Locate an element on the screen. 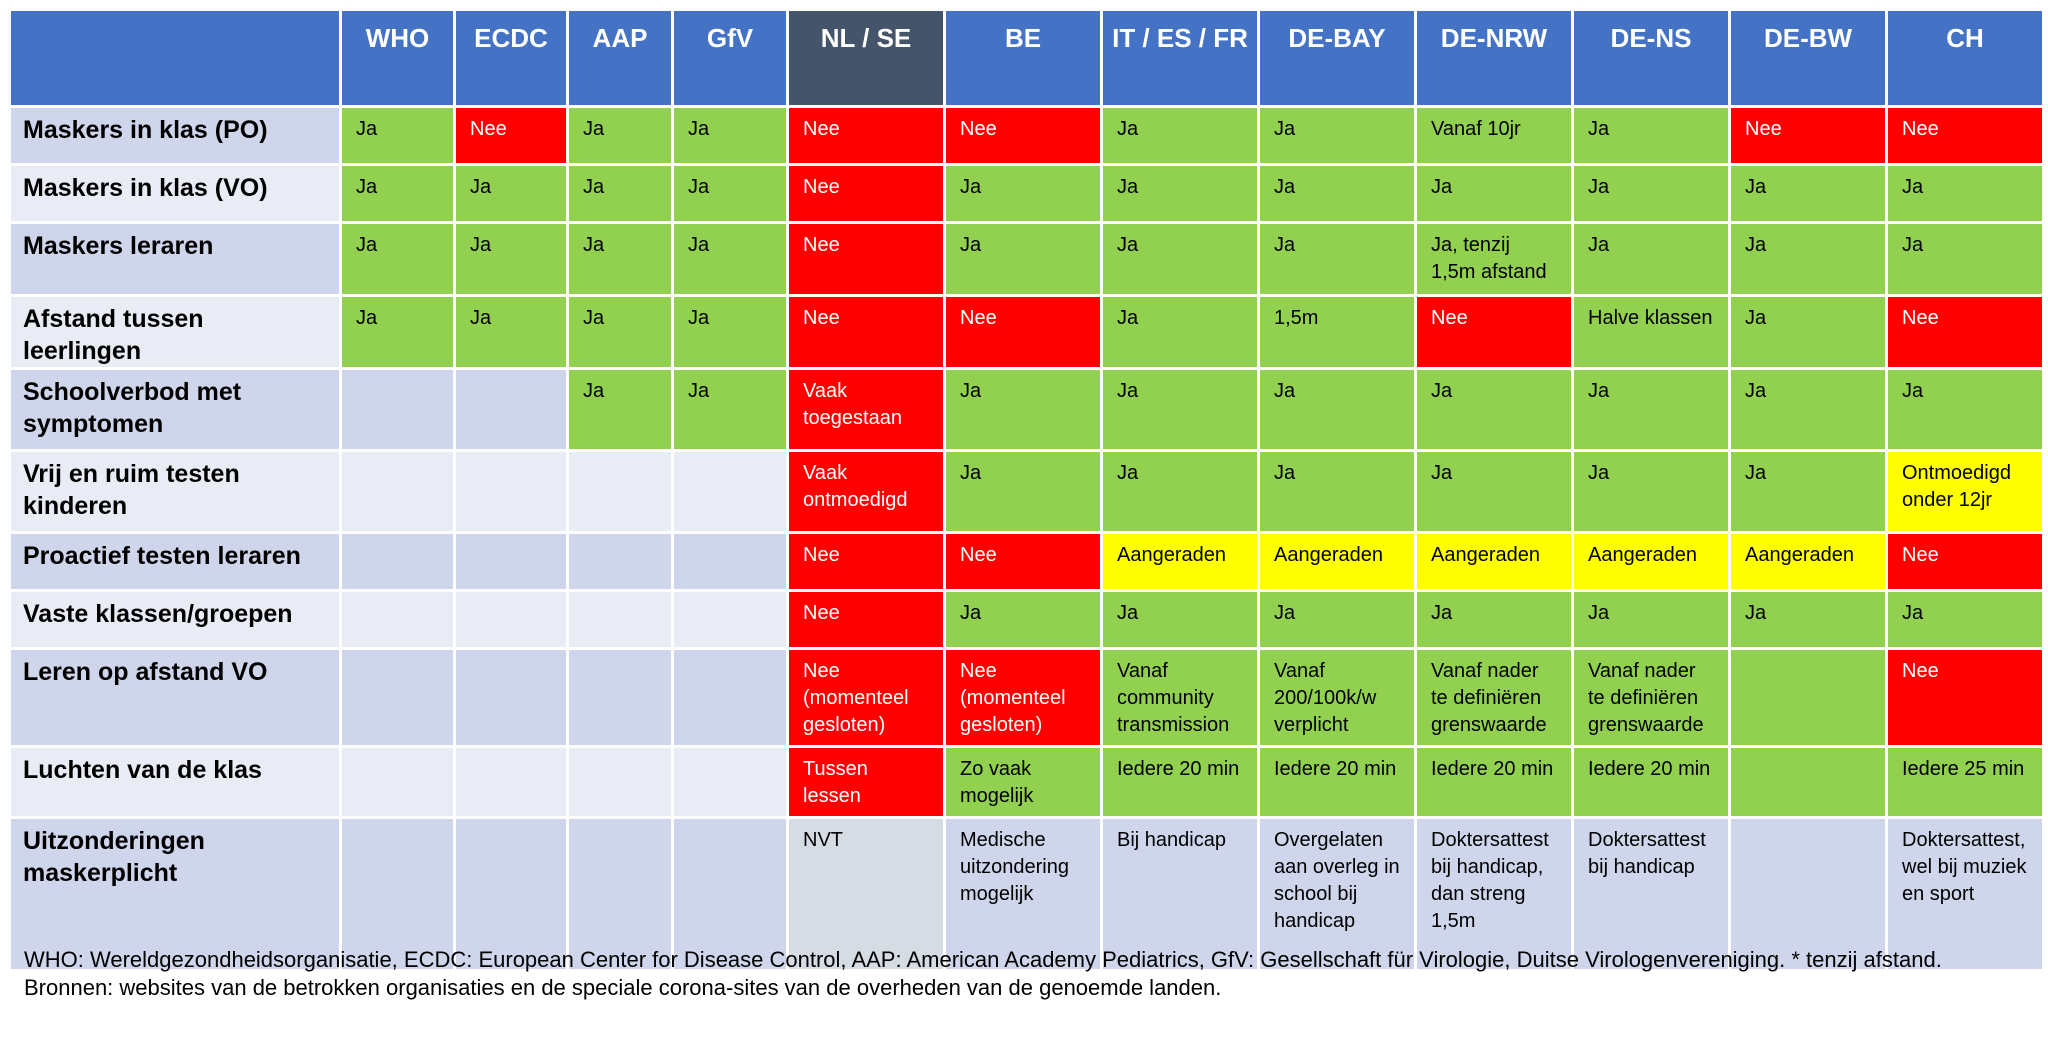  table-cell: NVT is located at coordinates (866, 894).